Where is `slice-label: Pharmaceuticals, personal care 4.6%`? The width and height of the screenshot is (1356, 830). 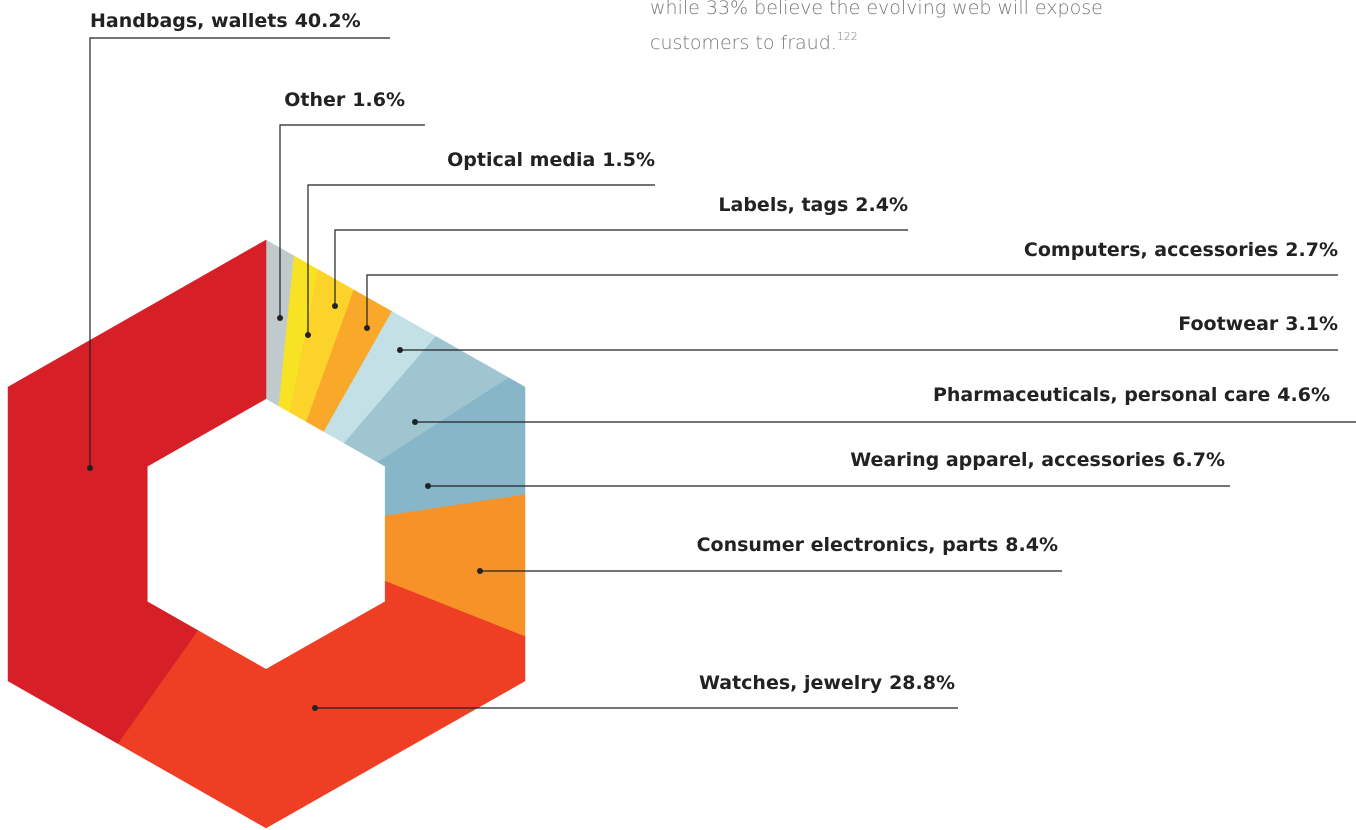
slice-label: Pharmaceuticals, personal care 4.6% is located at coordinates (1131, 395).